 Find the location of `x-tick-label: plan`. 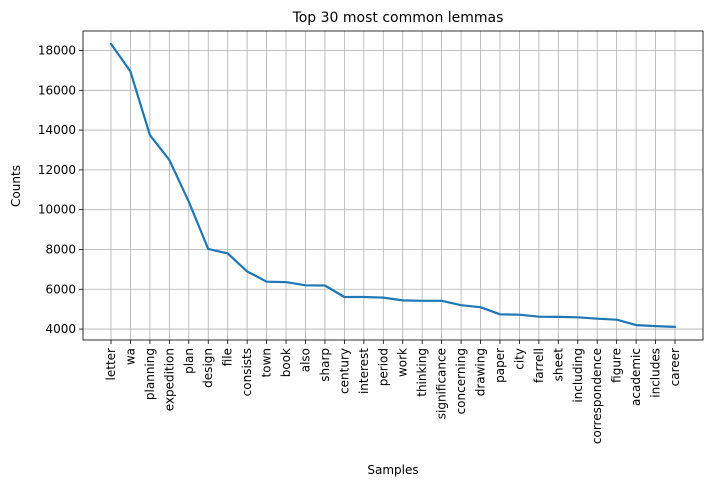

x-tick-label: plan is located at coordinates (189, 361).